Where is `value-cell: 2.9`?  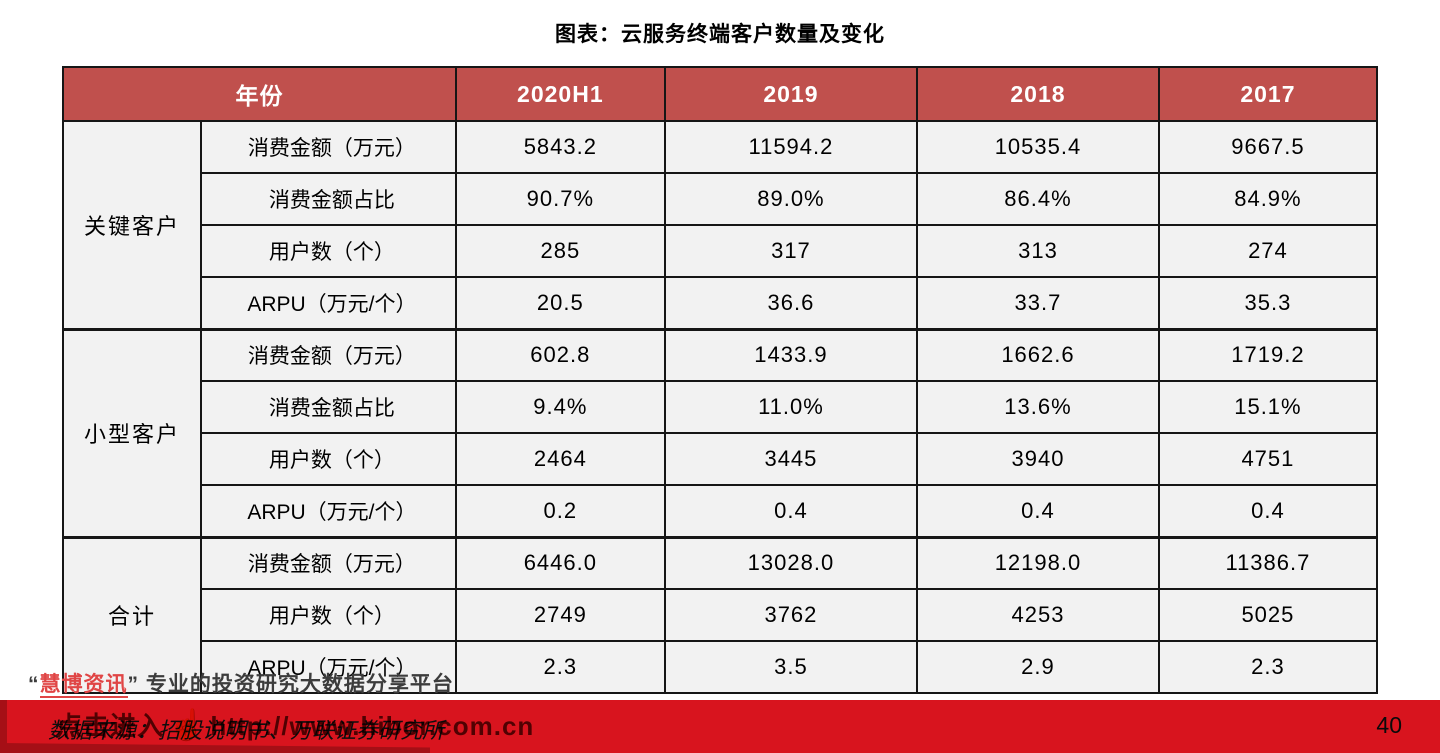 value-cell: 2.9 is located at coordinates (1038, 667).